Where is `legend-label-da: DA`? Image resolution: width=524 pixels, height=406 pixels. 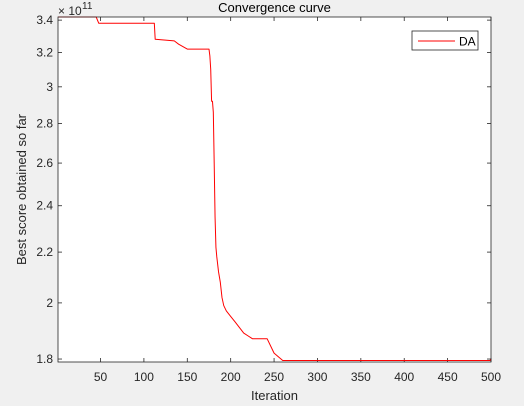 legend-label-da: DA is located at coordinates (467, 42).